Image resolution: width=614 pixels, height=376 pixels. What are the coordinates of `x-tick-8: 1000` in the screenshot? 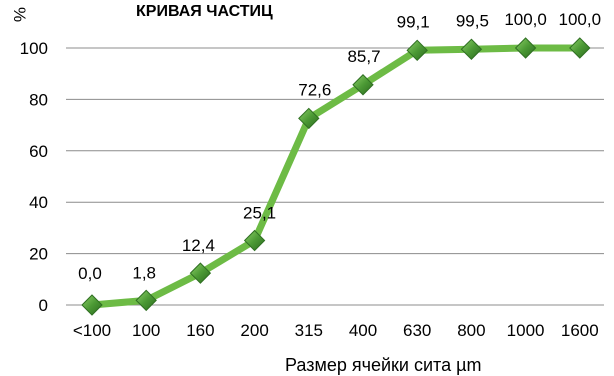 It's located at (526, 330).